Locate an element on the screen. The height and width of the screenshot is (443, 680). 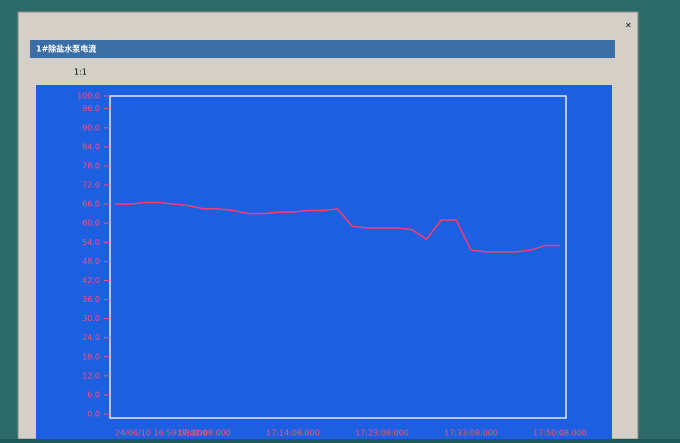
y-tick-label: 72.0 is located at coordinates (91, 185).